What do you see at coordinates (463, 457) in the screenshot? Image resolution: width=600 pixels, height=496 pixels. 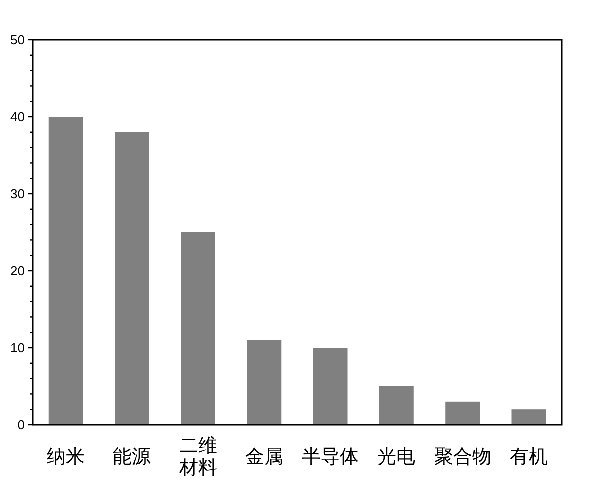 I see `x-tick-label: 聚合物` at bounding box center [463, 457].